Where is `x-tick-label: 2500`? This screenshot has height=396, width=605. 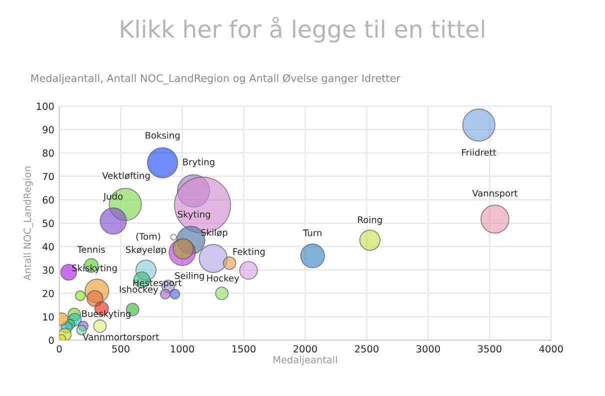 x-tick-label: 2500 is located at coordinates (366, 349).